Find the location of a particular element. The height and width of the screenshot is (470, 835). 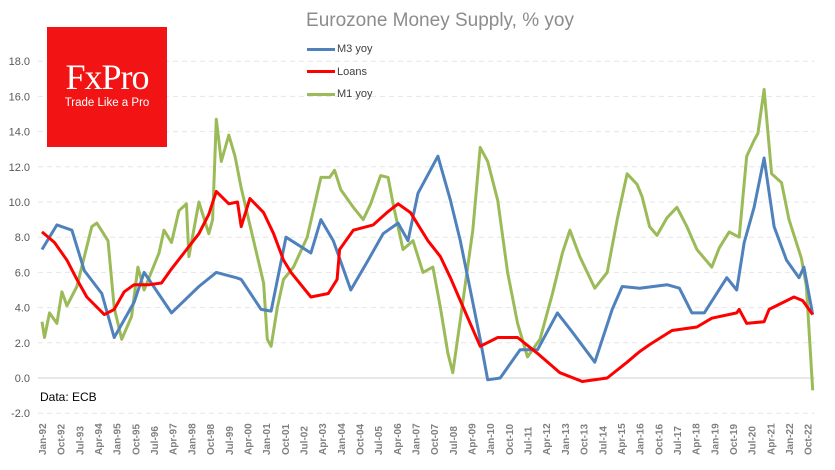

y-tick-label: 8.0 is located at coordinates (22, 238).